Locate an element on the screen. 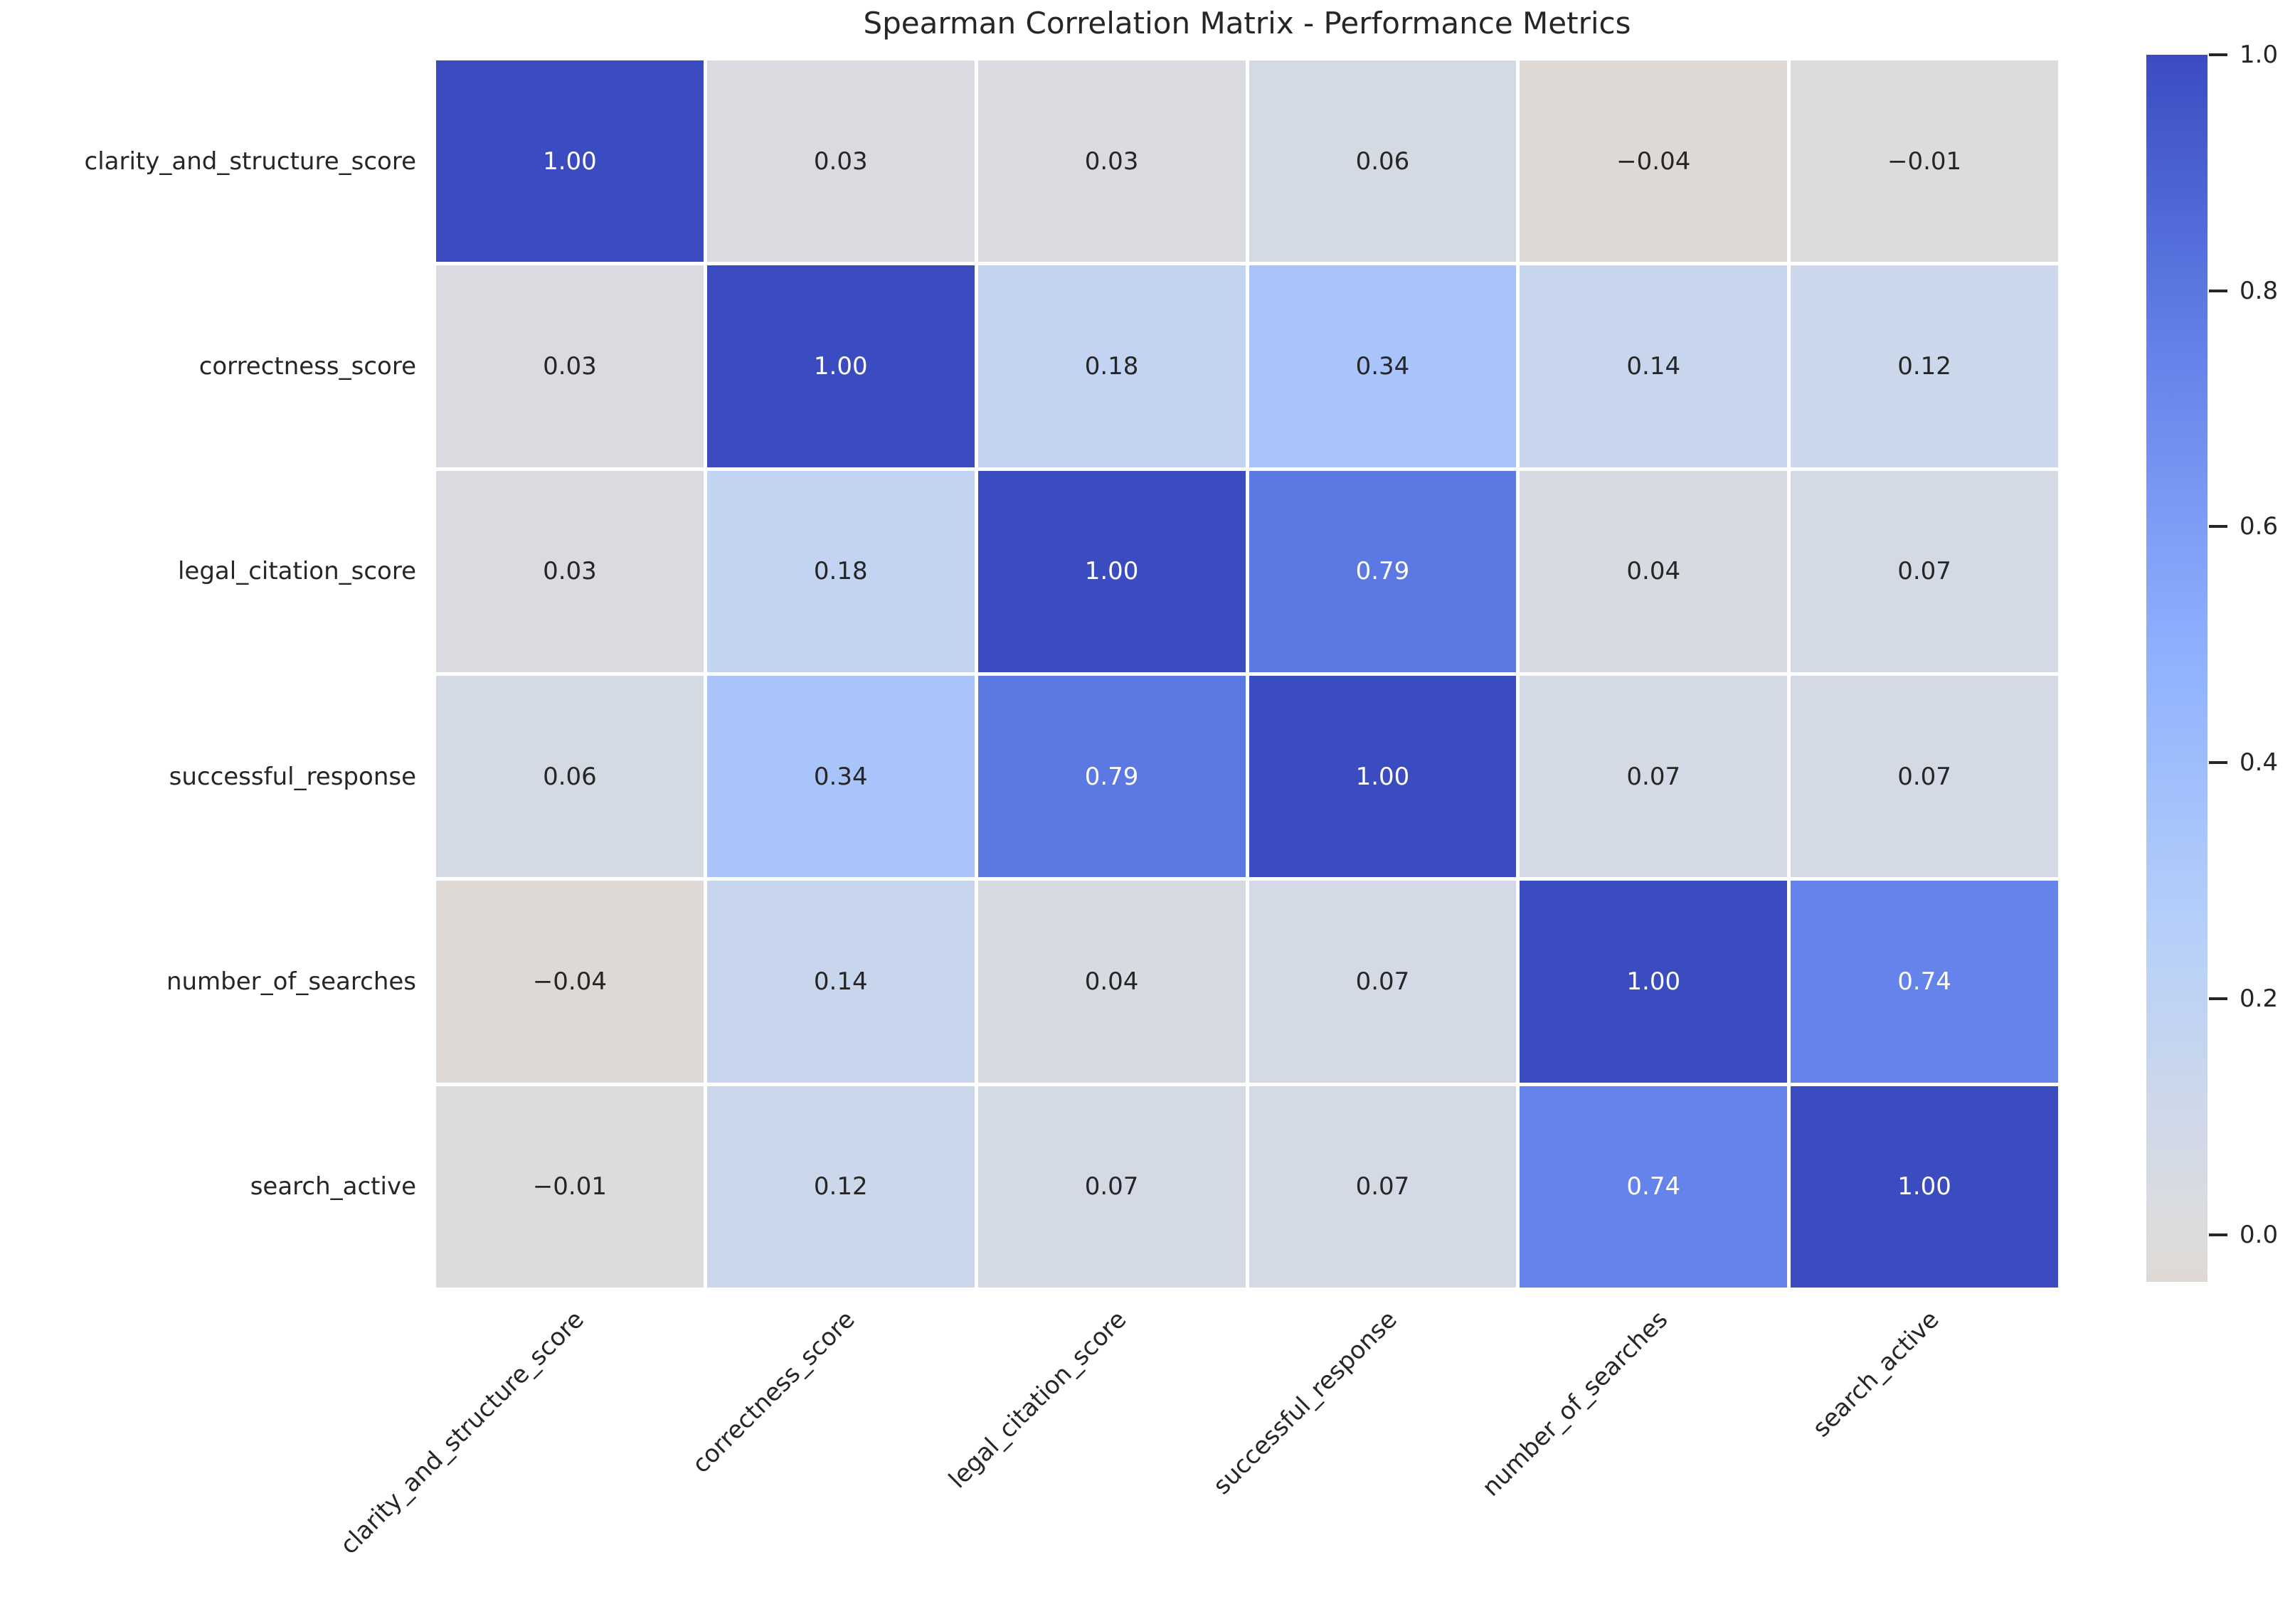 This screenshot has width=2295, height=1624. colorbar is located at coordinates (2176, 668).